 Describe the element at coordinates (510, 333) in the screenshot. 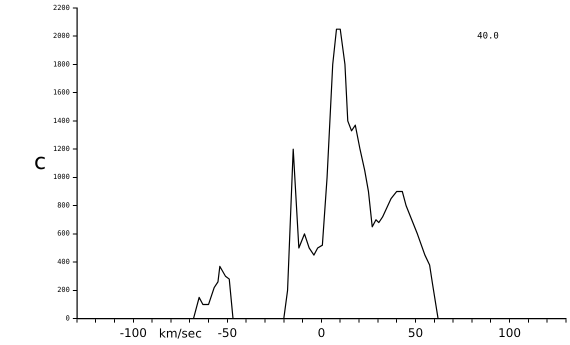

I see `x-tick-label: 100` at that location.